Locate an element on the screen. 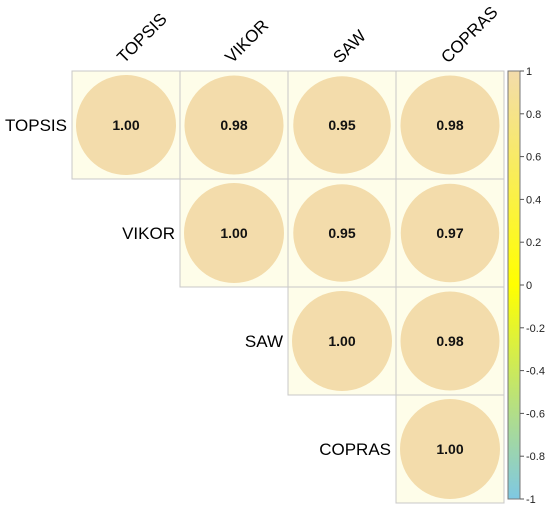 This screenshot has width=550, height=509. value-label-copras-copras: 1.00 is located at coordinates (449, 449).